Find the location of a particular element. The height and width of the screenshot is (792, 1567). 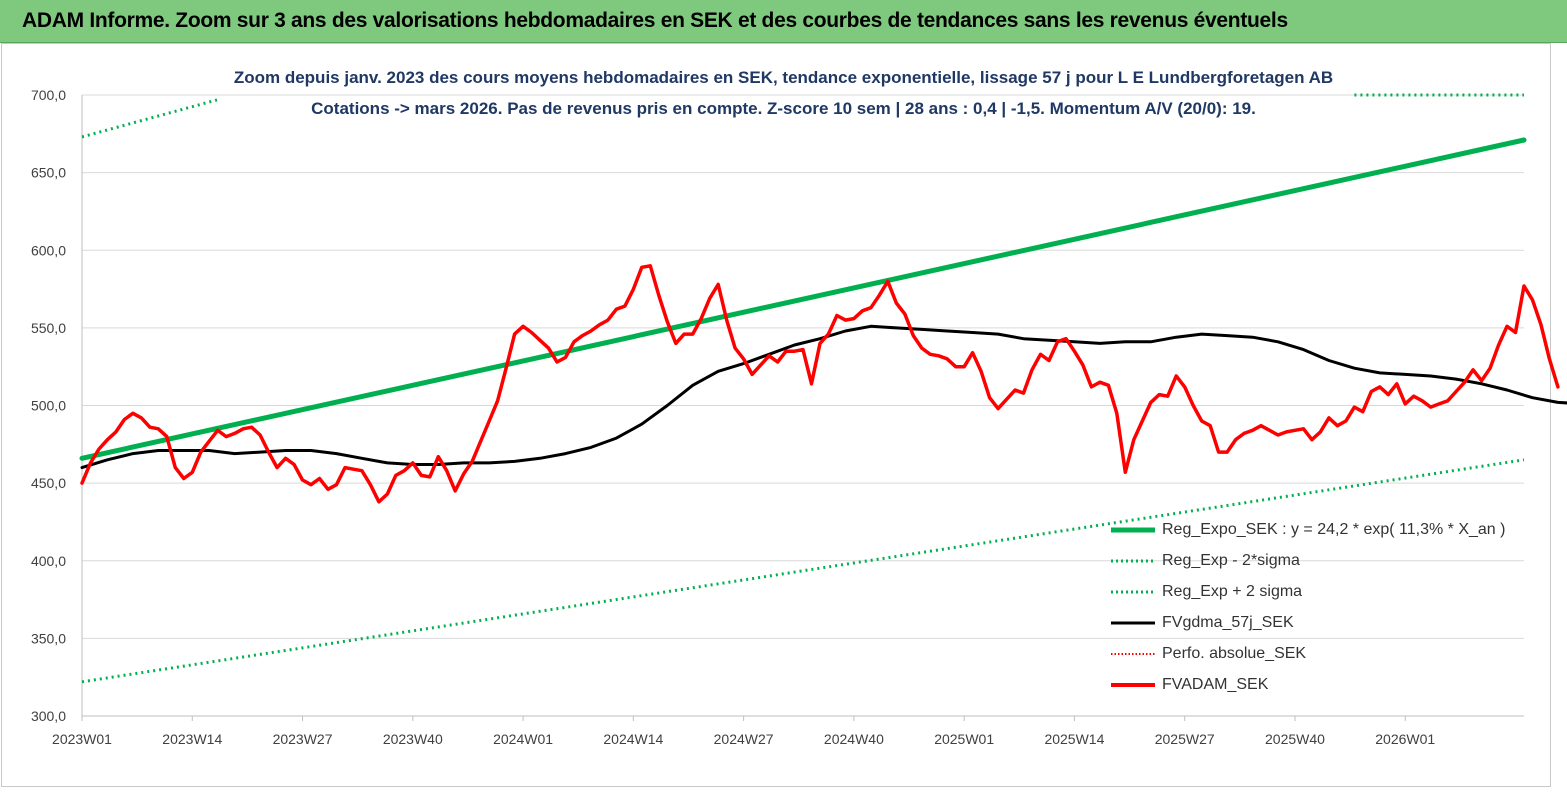

legend-swatch-thick-red is located at coordinates (1133, 684).